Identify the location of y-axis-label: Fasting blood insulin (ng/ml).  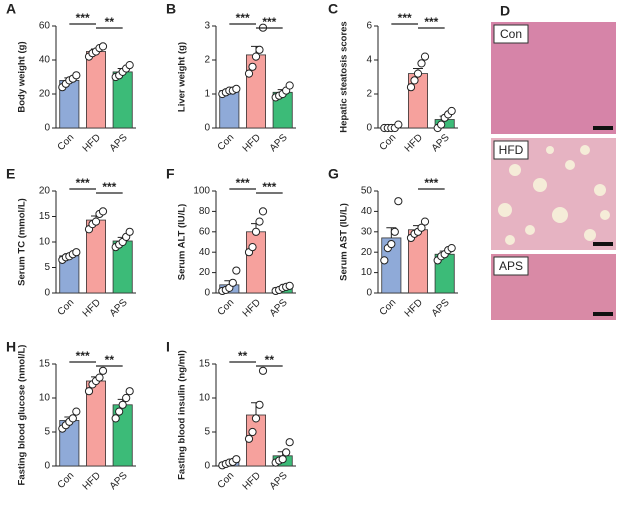
(182, 415).